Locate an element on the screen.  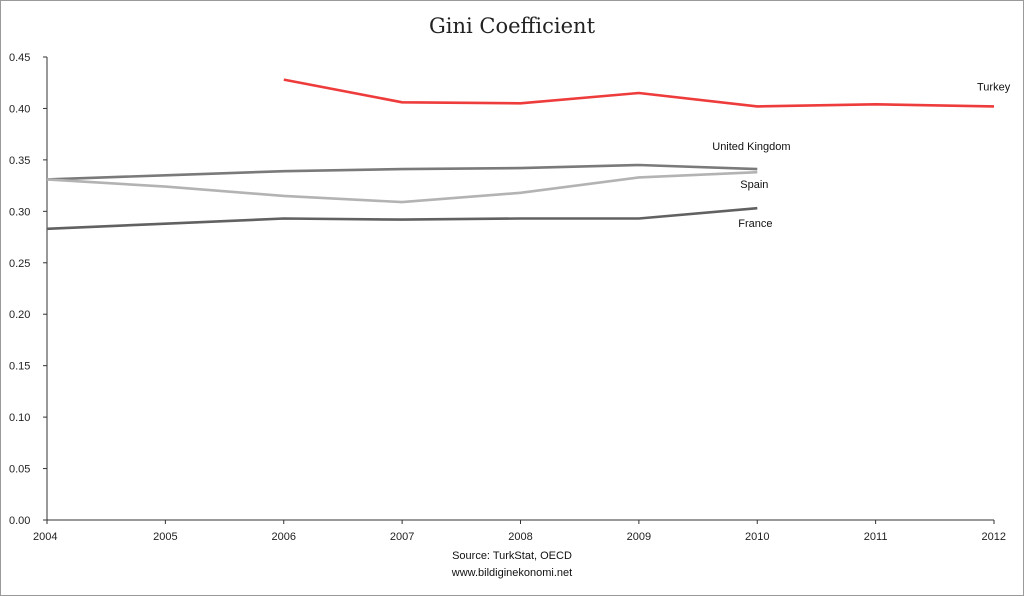
france-series-line is located at coordinates (402, 218).